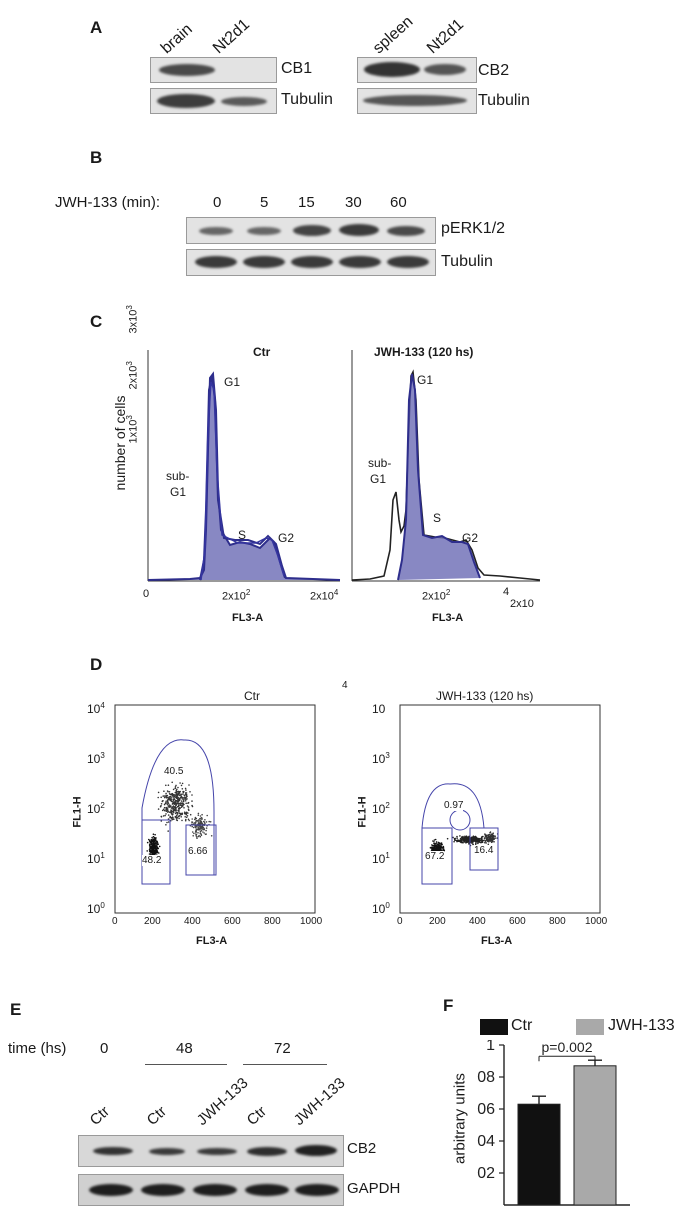 The width and height of the screenshot is (687, 1210). I want to click on row-label-perk: pERK1/2, so click(473, 228).